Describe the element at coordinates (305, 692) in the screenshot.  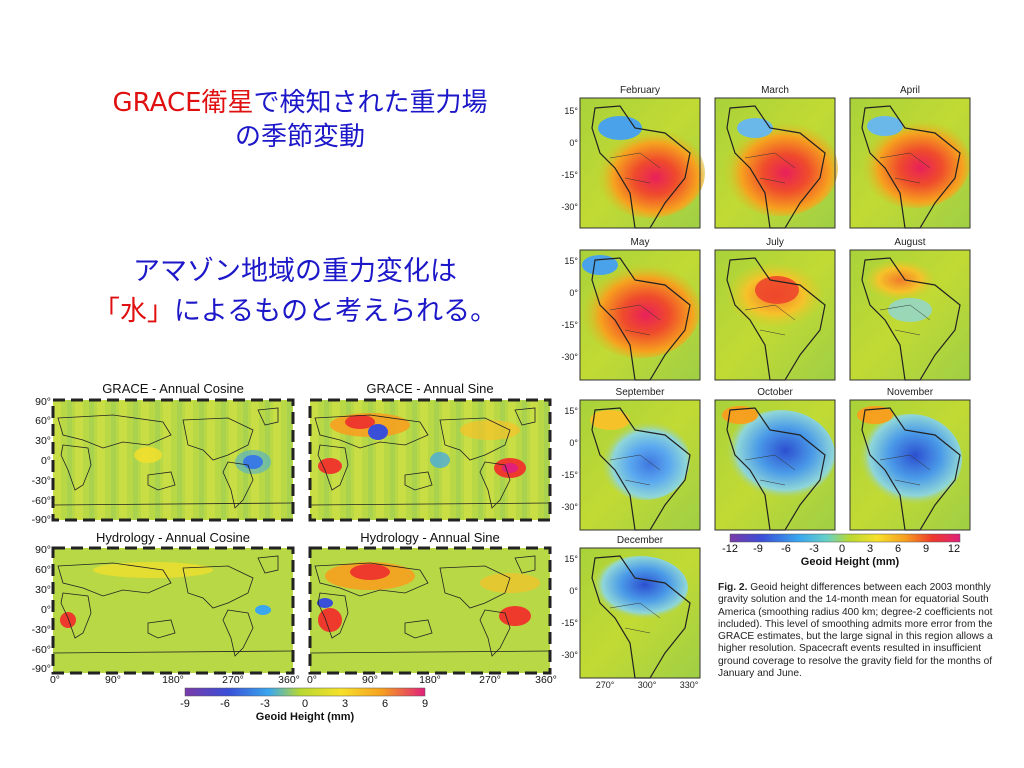
I see `world-colorbar` at that location.